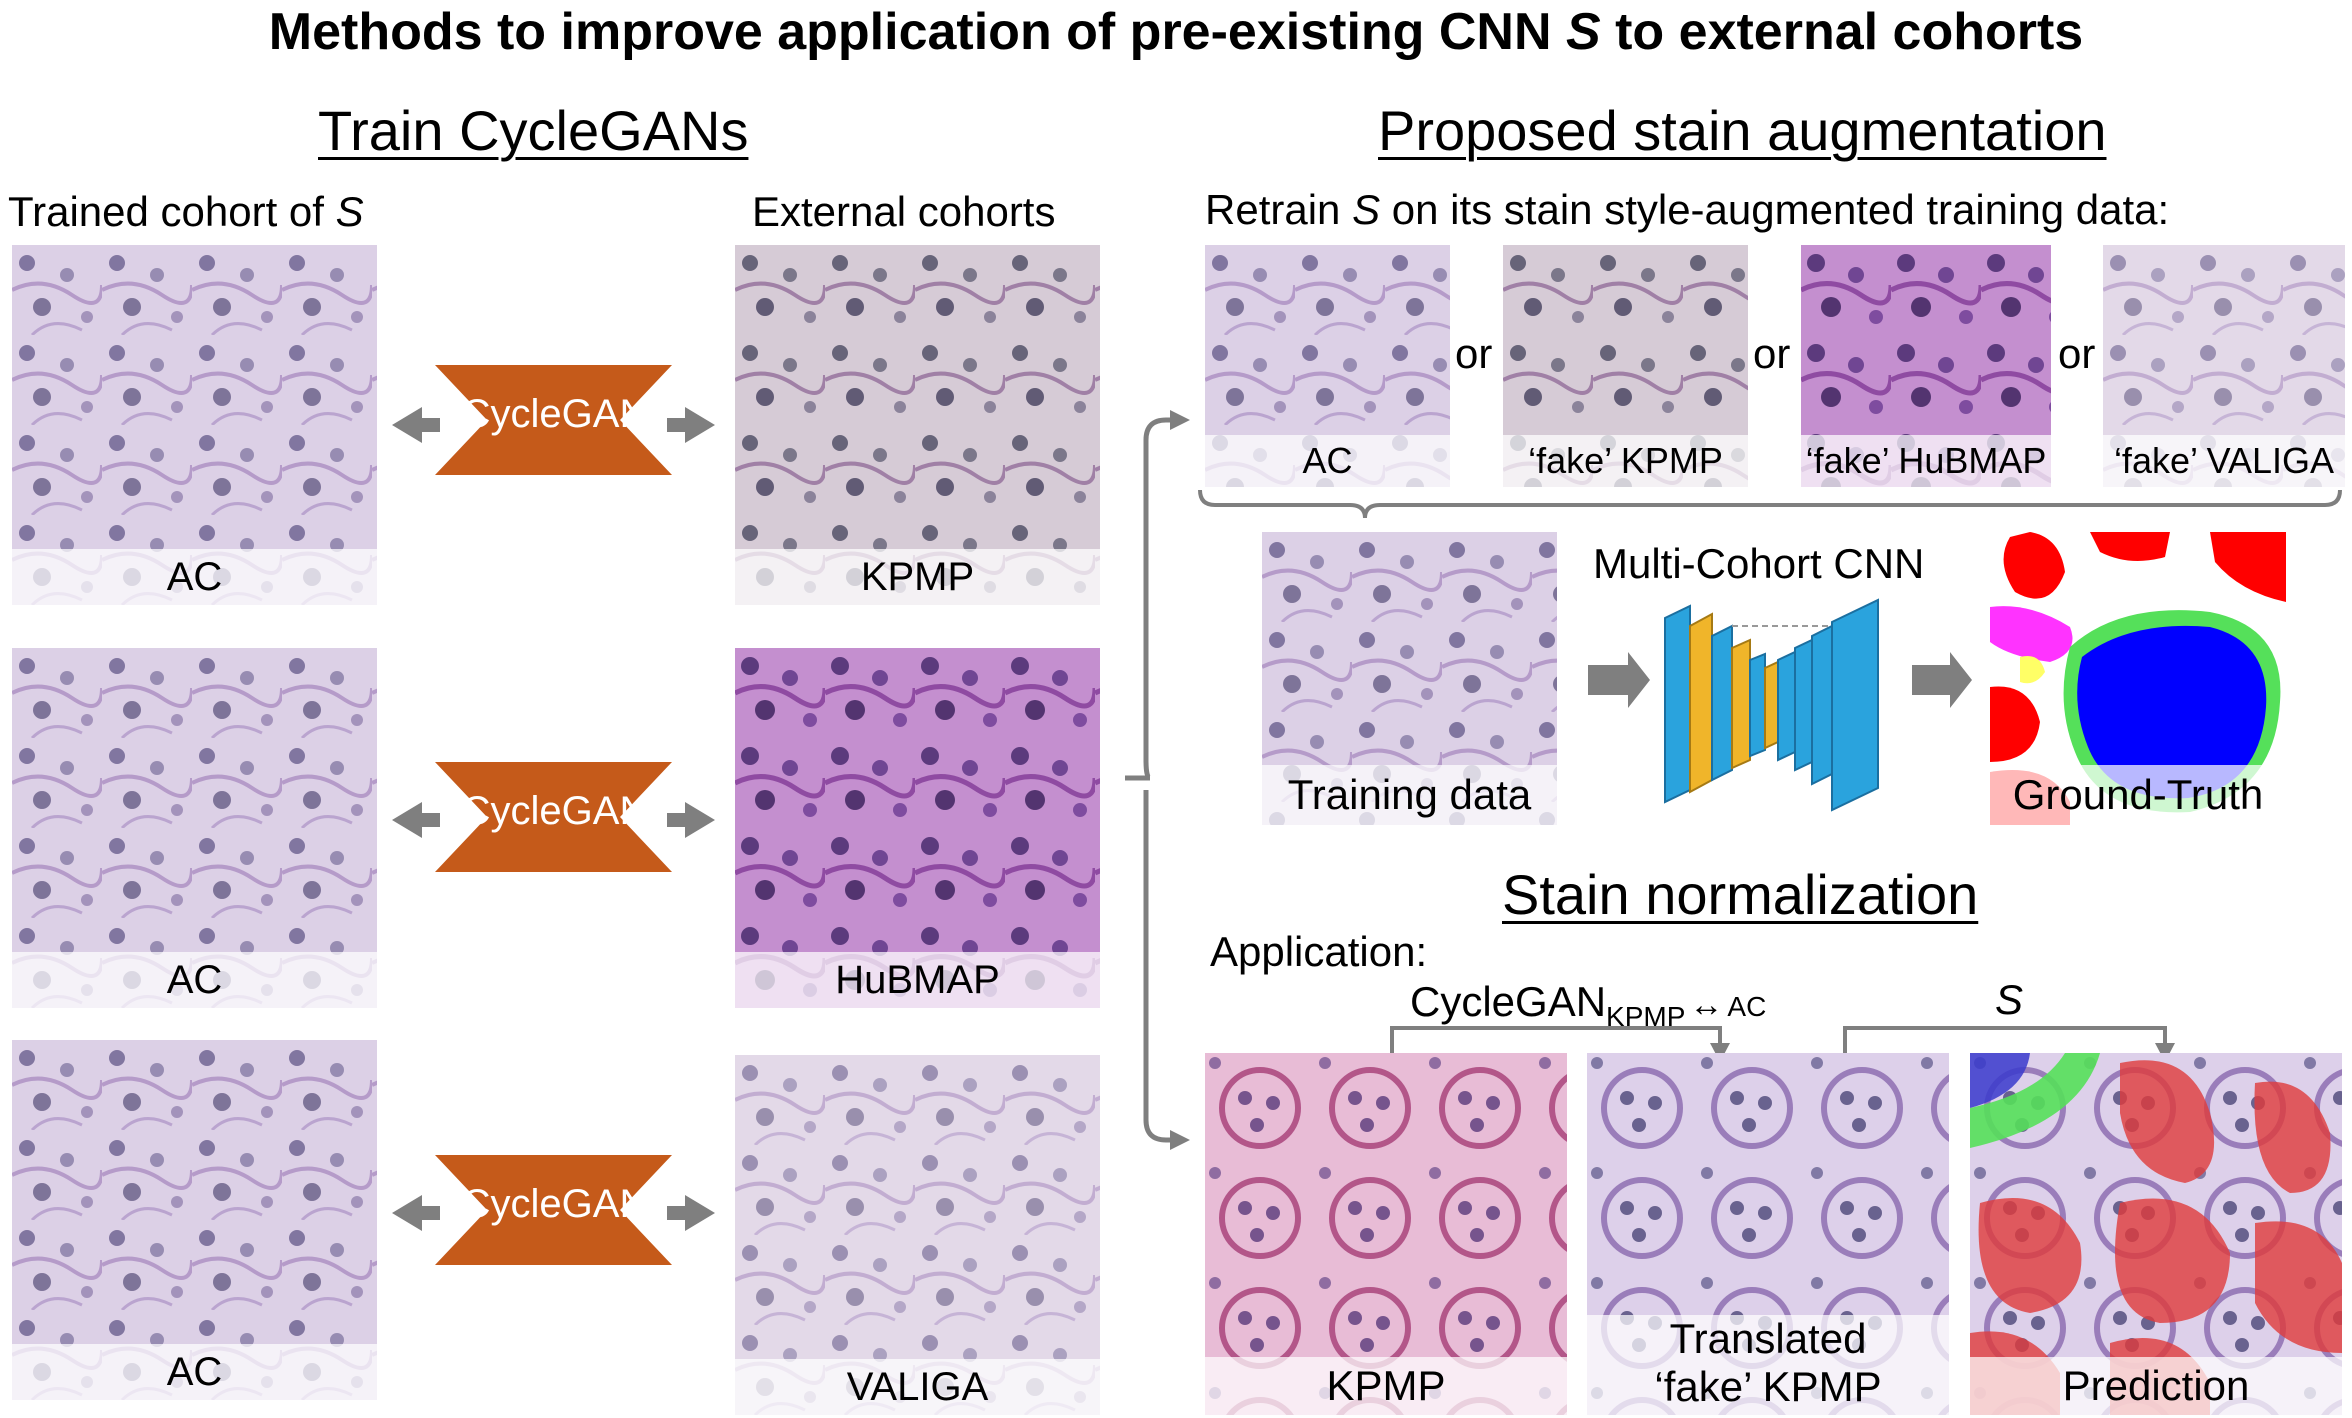 The height and width of the screenshot is (1418, 2352). I want to click on trained-cohort-prefix: Trained cohort of, so click(172, 211).